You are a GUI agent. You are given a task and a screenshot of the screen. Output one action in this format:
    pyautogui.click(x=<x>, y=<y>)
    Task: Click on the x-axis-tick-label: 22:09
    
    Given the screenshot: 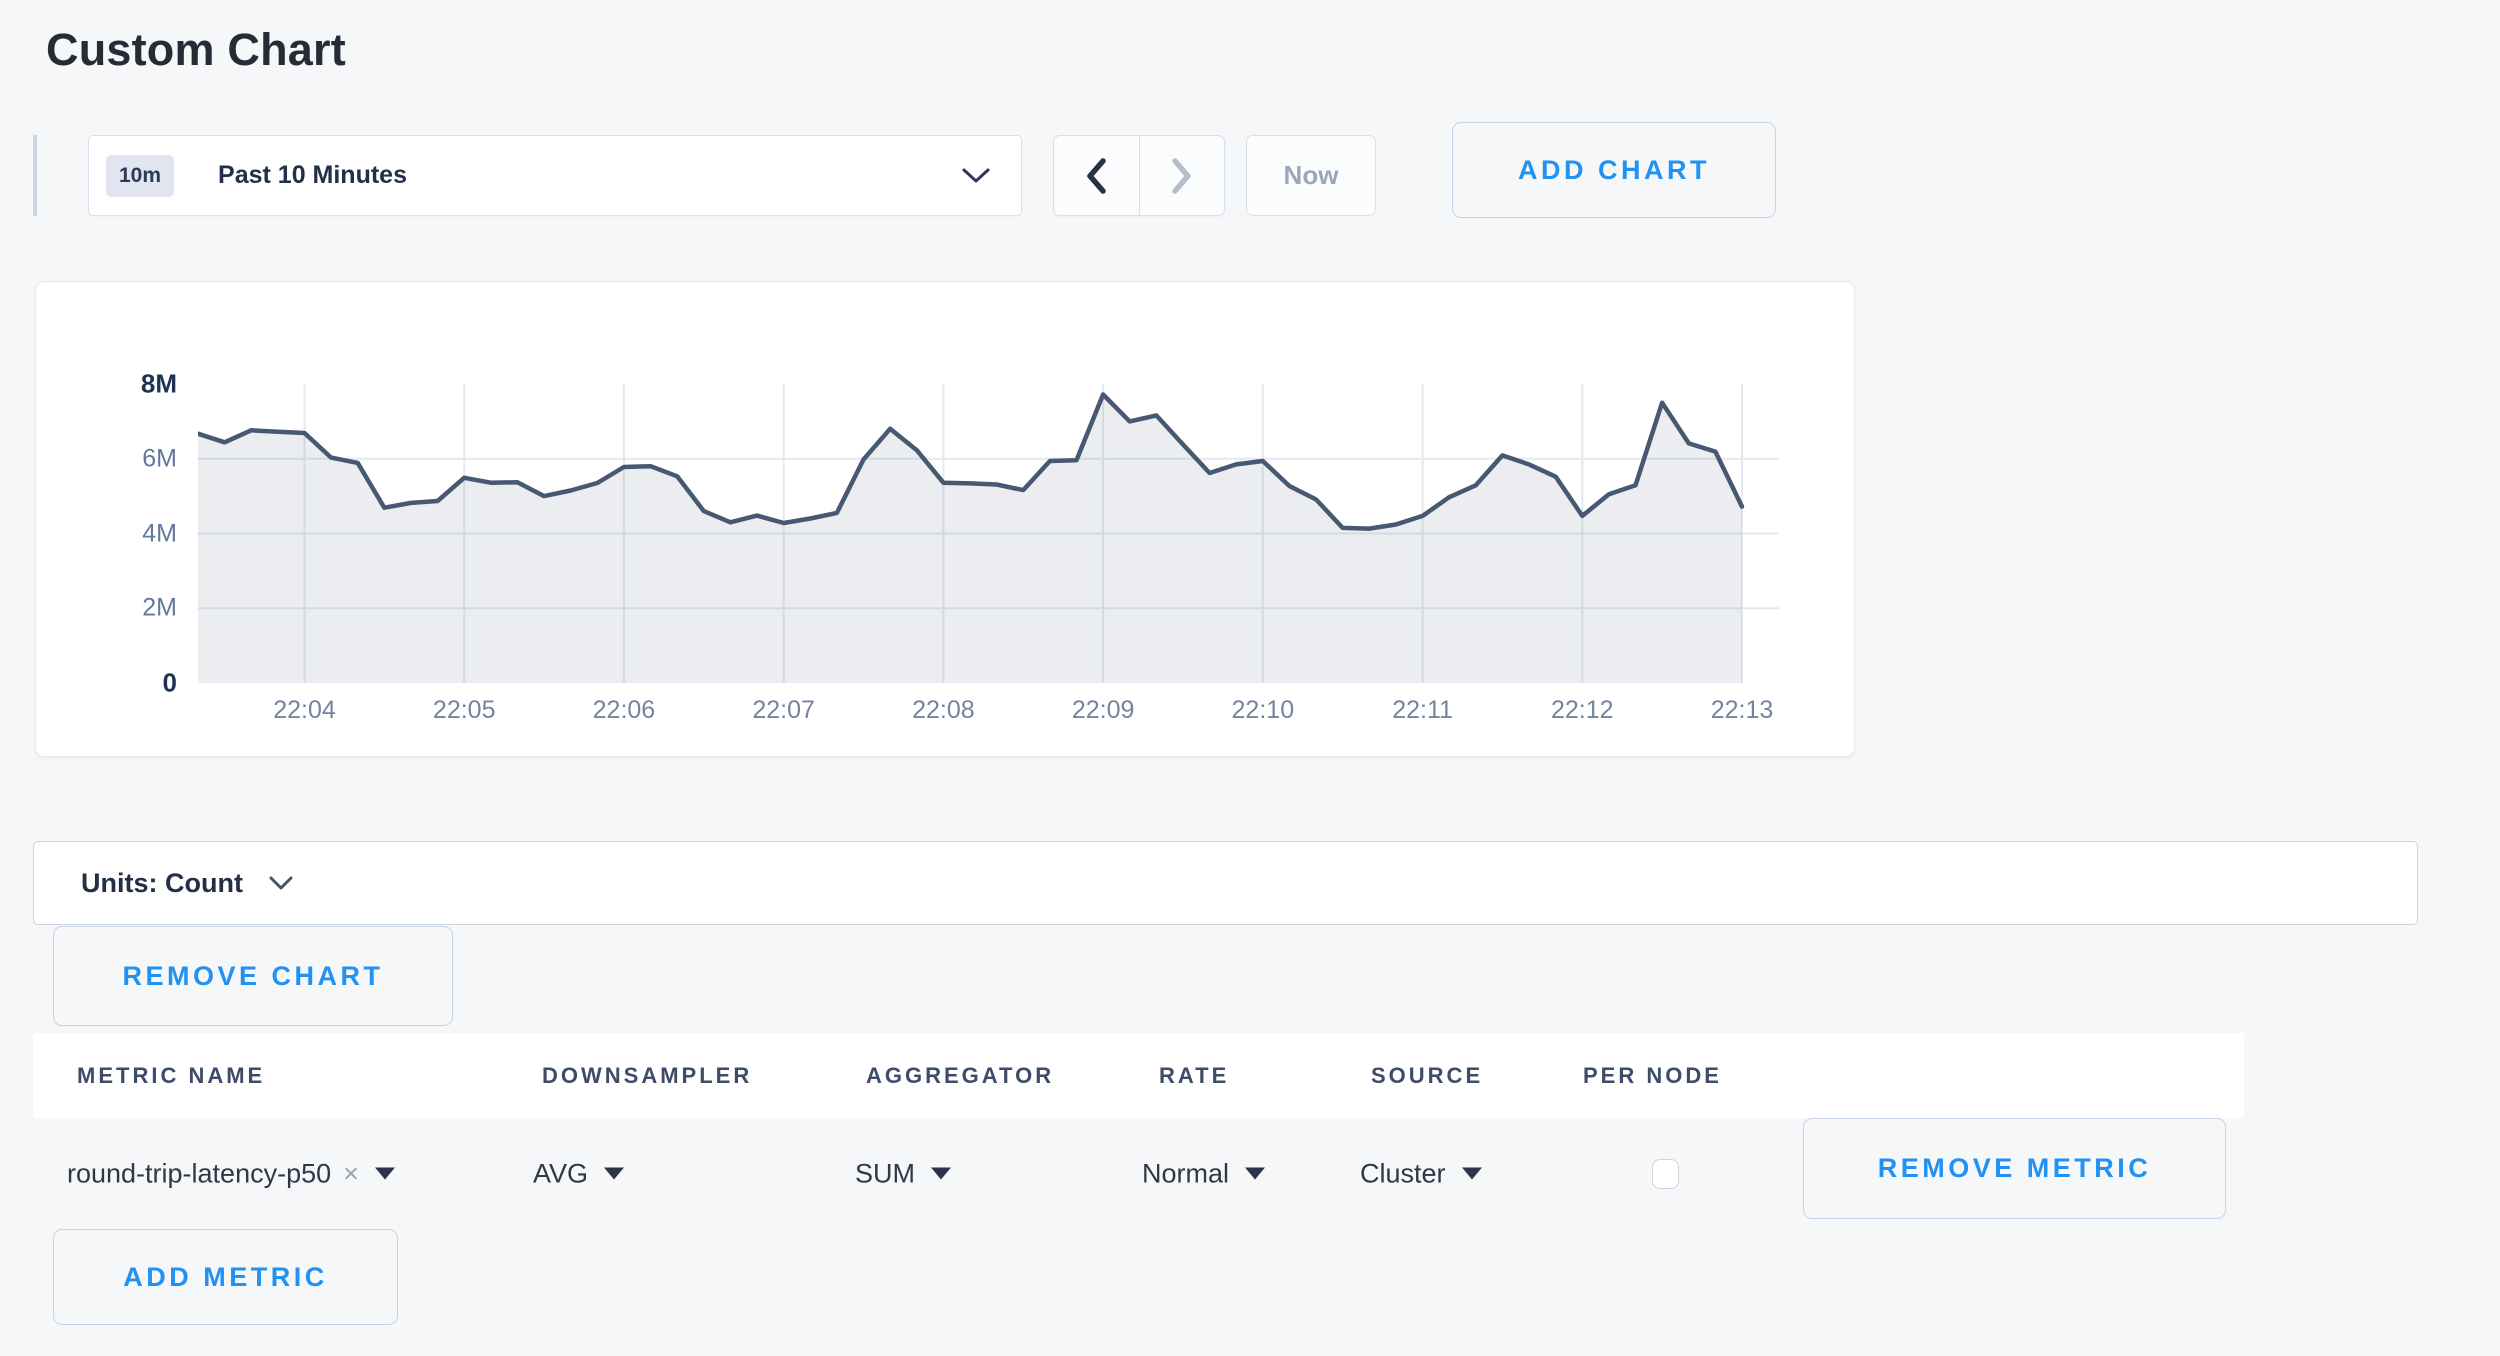 What is the action you would take?
    pyautogui.click(x=1103, y=710)
    